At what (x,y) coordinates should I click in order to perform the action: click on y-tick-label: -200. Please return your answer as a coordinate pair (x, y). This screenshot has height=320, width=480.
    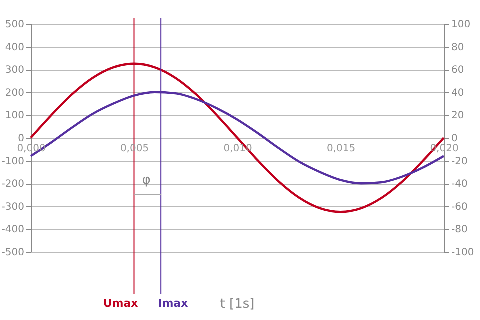
    Looking at the image, I should click on (13, 184).